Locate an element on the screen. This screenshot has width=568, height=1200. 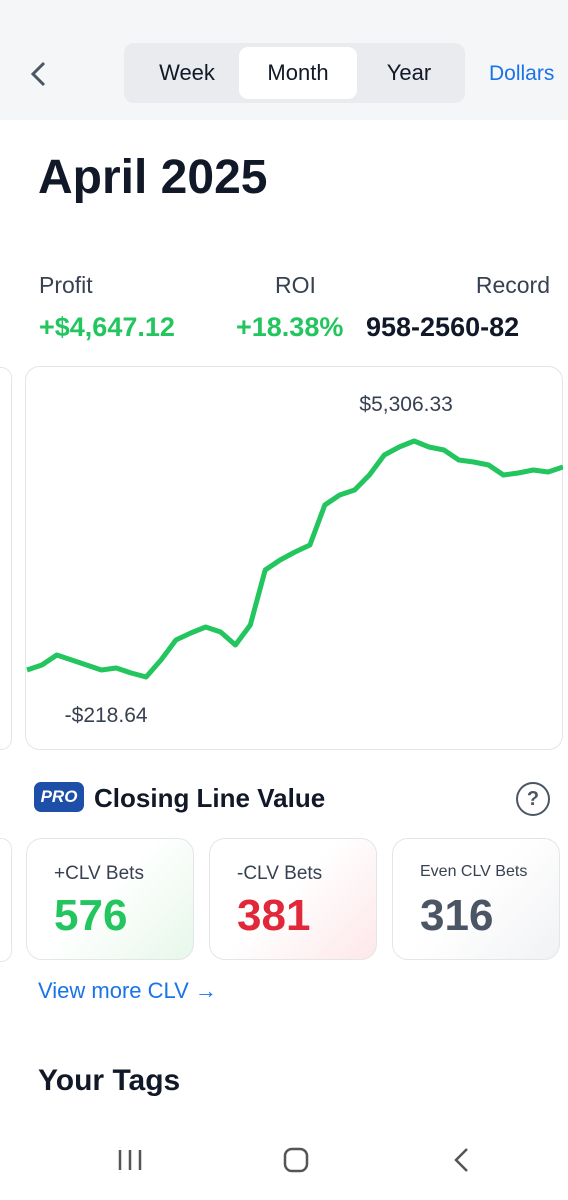
clv-value: 316 is located at coordinates (457, 915).